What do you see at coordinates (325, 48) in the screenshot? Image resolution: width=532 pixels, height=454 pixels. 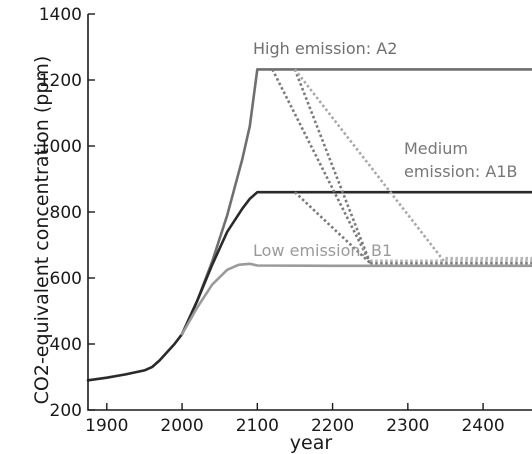 I see `annotation-high-emission: High emission: A2` at bounding box center [325, 48].